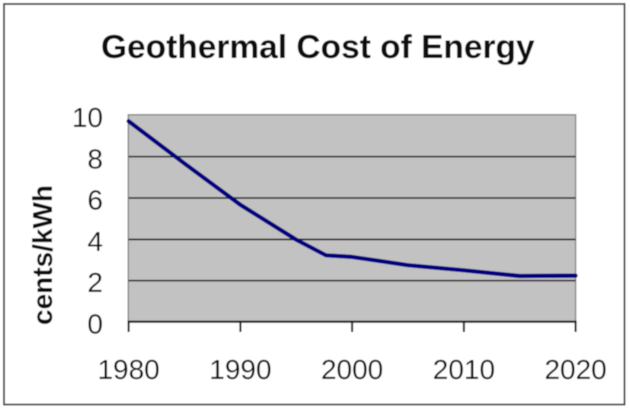  What do you see at coordinates (464, 369) in the screenshot?
I see `svg-text: 2010` at bounding box center [464, 369].